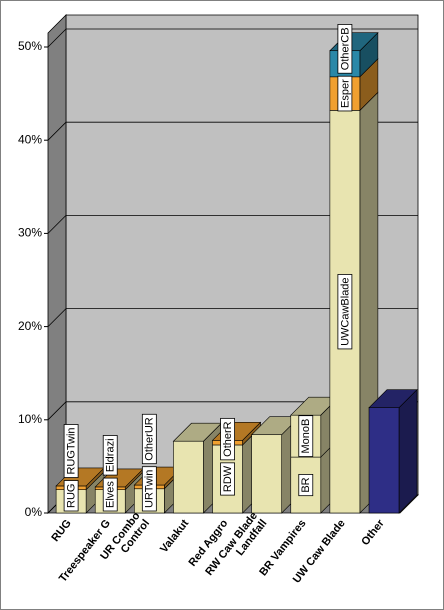 The height and width of the screenshot is (610, 444). I want to click on segment-label: RUG, so click(71, 496).